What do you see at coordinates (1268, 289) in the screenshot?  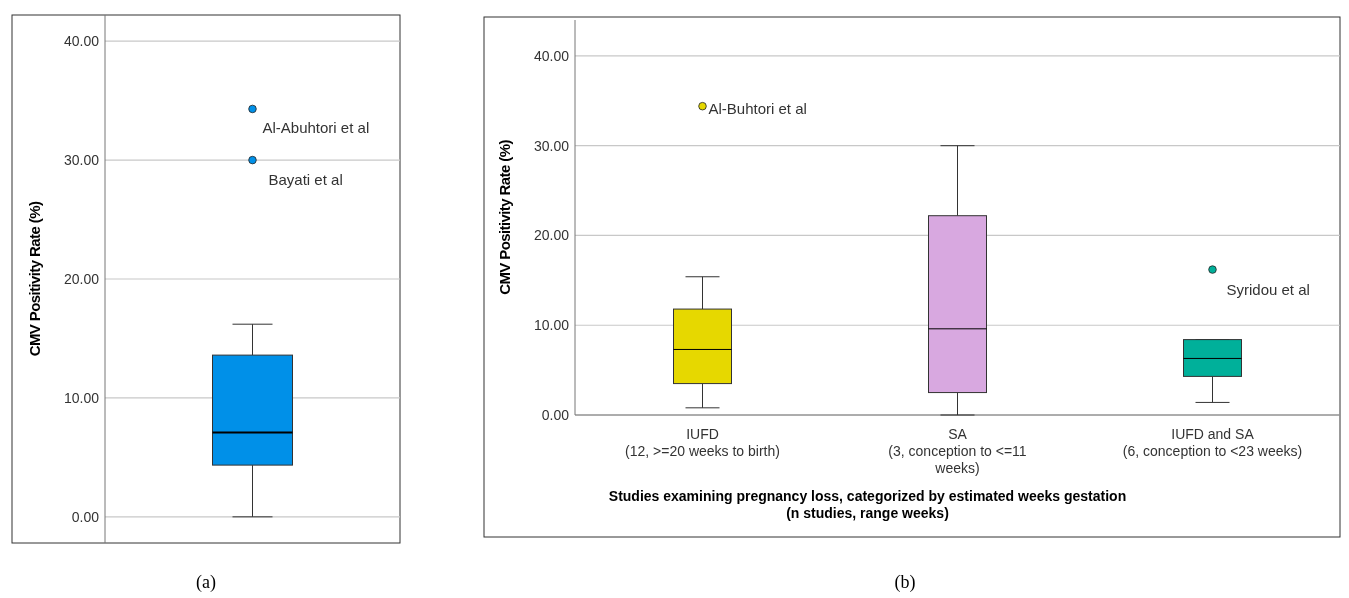 I see `annotation: Syridou et al` at bounding box center [1268, 289].